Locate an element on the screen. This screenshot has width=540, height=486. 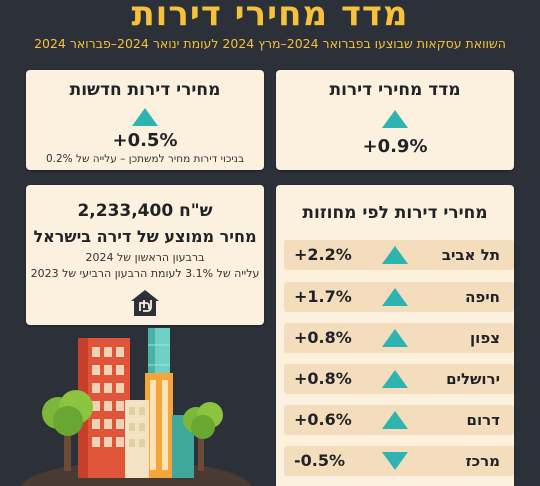
index-card: מדד מחירי דירות +0.9% is located at coordinates (395, 120).